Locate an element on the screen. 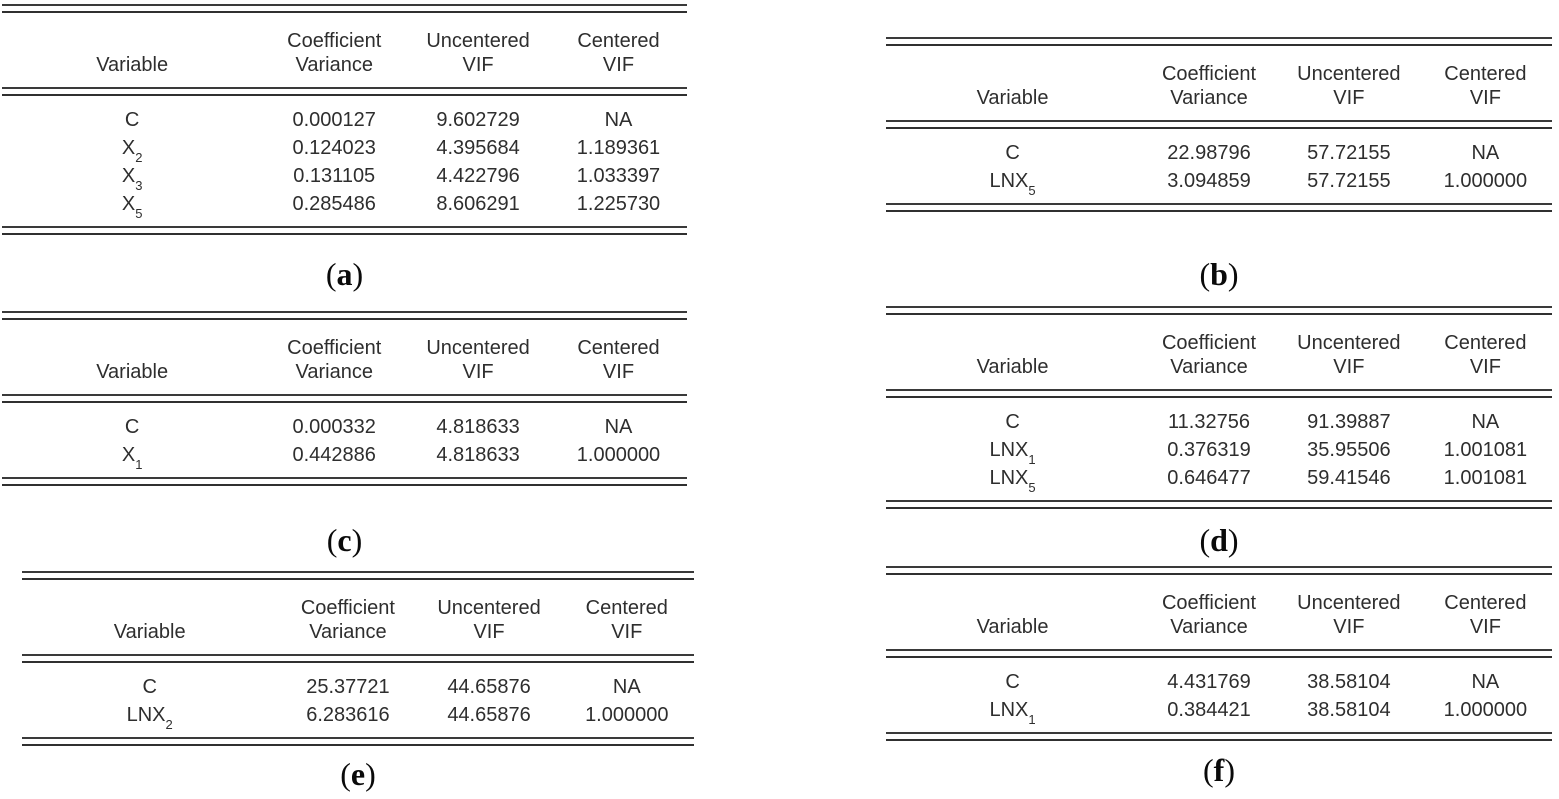  value-cell: 9.602729 is located at coordinates (478, 120).